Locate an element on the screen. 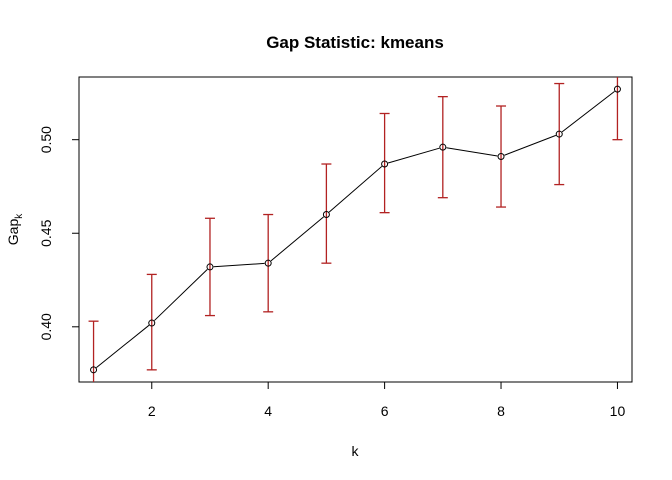 The image size is (672, 480). y-axis-label-main: Gap is located at coordinates (13, 232).